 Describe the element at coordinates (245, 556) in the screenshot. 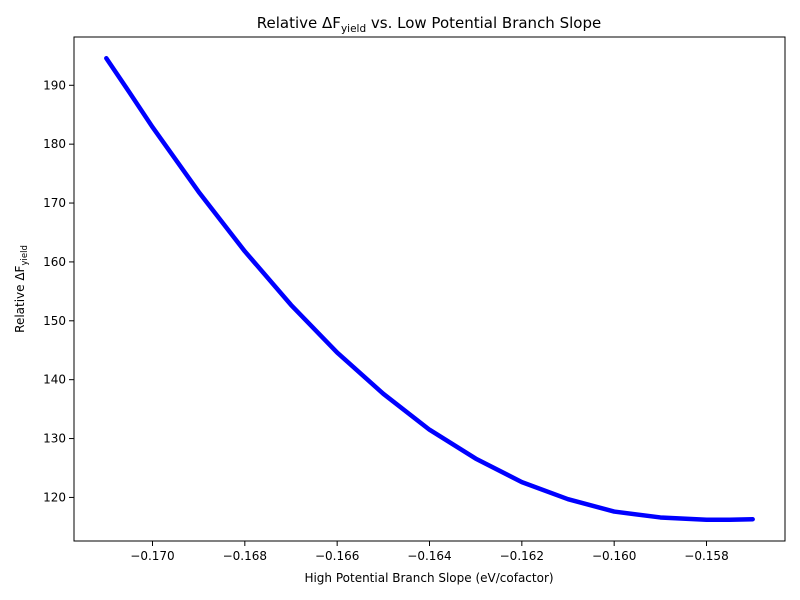

I see `x-tick-label: −0.168` at that location.